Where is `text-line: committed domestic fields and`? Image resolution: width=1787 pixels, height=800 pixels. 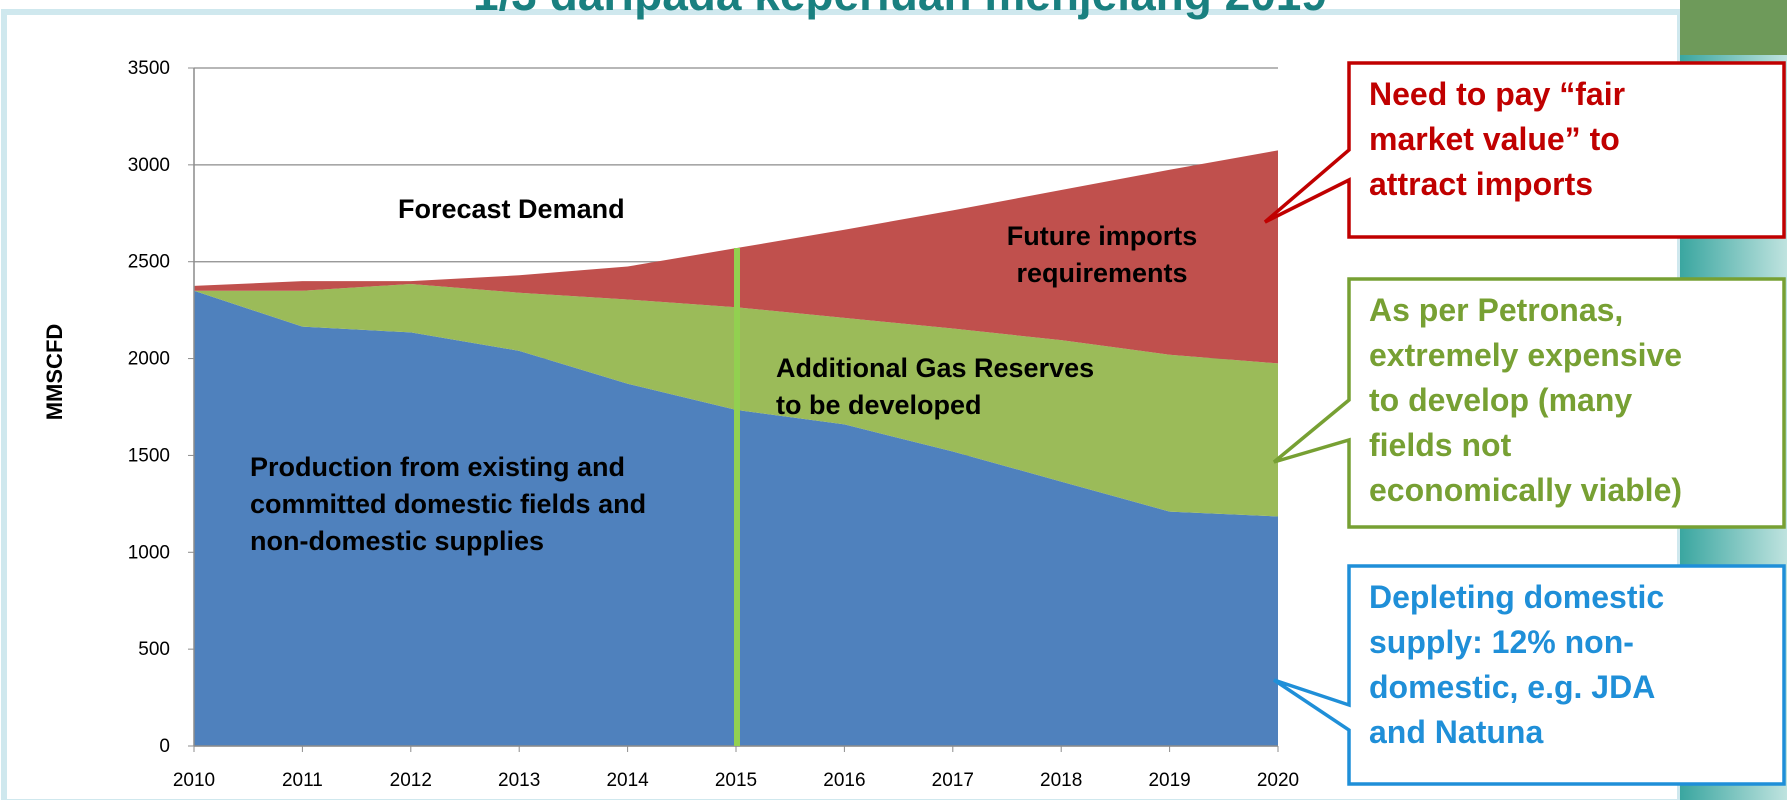
text-line: committed domestic fields and is located at coordinates (448, 504).